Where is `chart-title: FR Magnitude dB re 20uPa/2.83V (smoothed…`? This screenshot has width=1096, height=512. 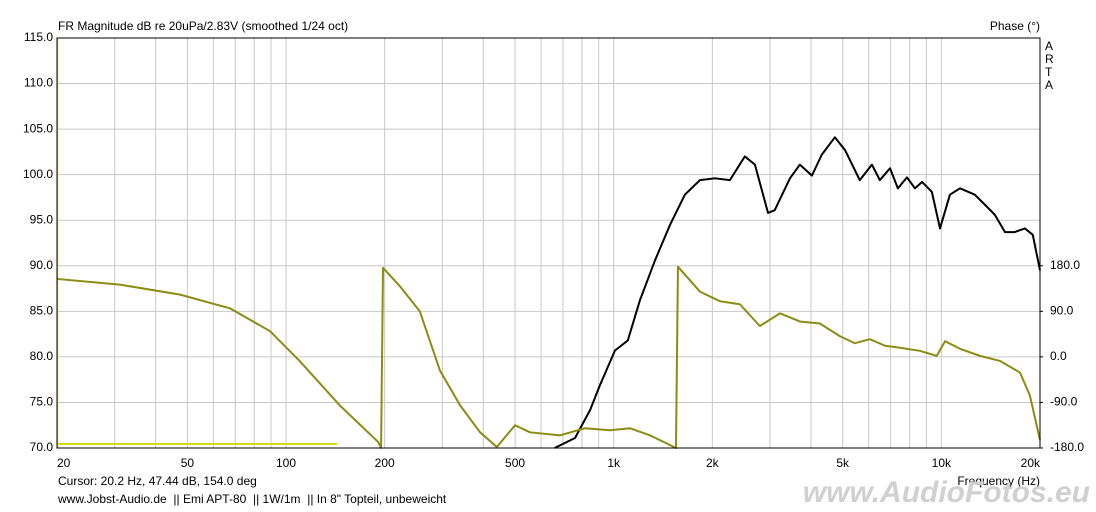 chart-title: FR Magnitude dB re 20uPa/2.83V (smoothed… is located at coordinates (203, 26).